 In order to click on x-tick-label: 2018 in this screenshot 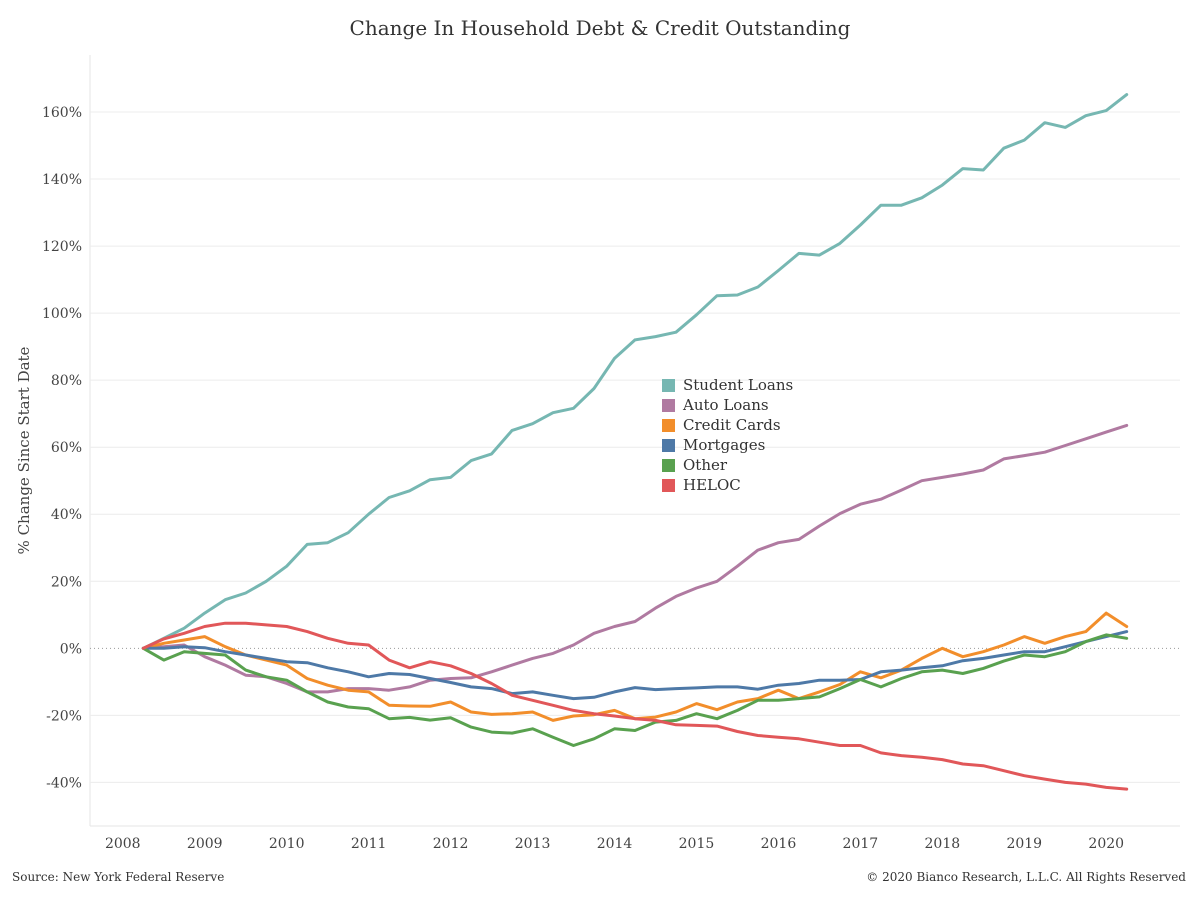, I will do `click(943, 844)`.